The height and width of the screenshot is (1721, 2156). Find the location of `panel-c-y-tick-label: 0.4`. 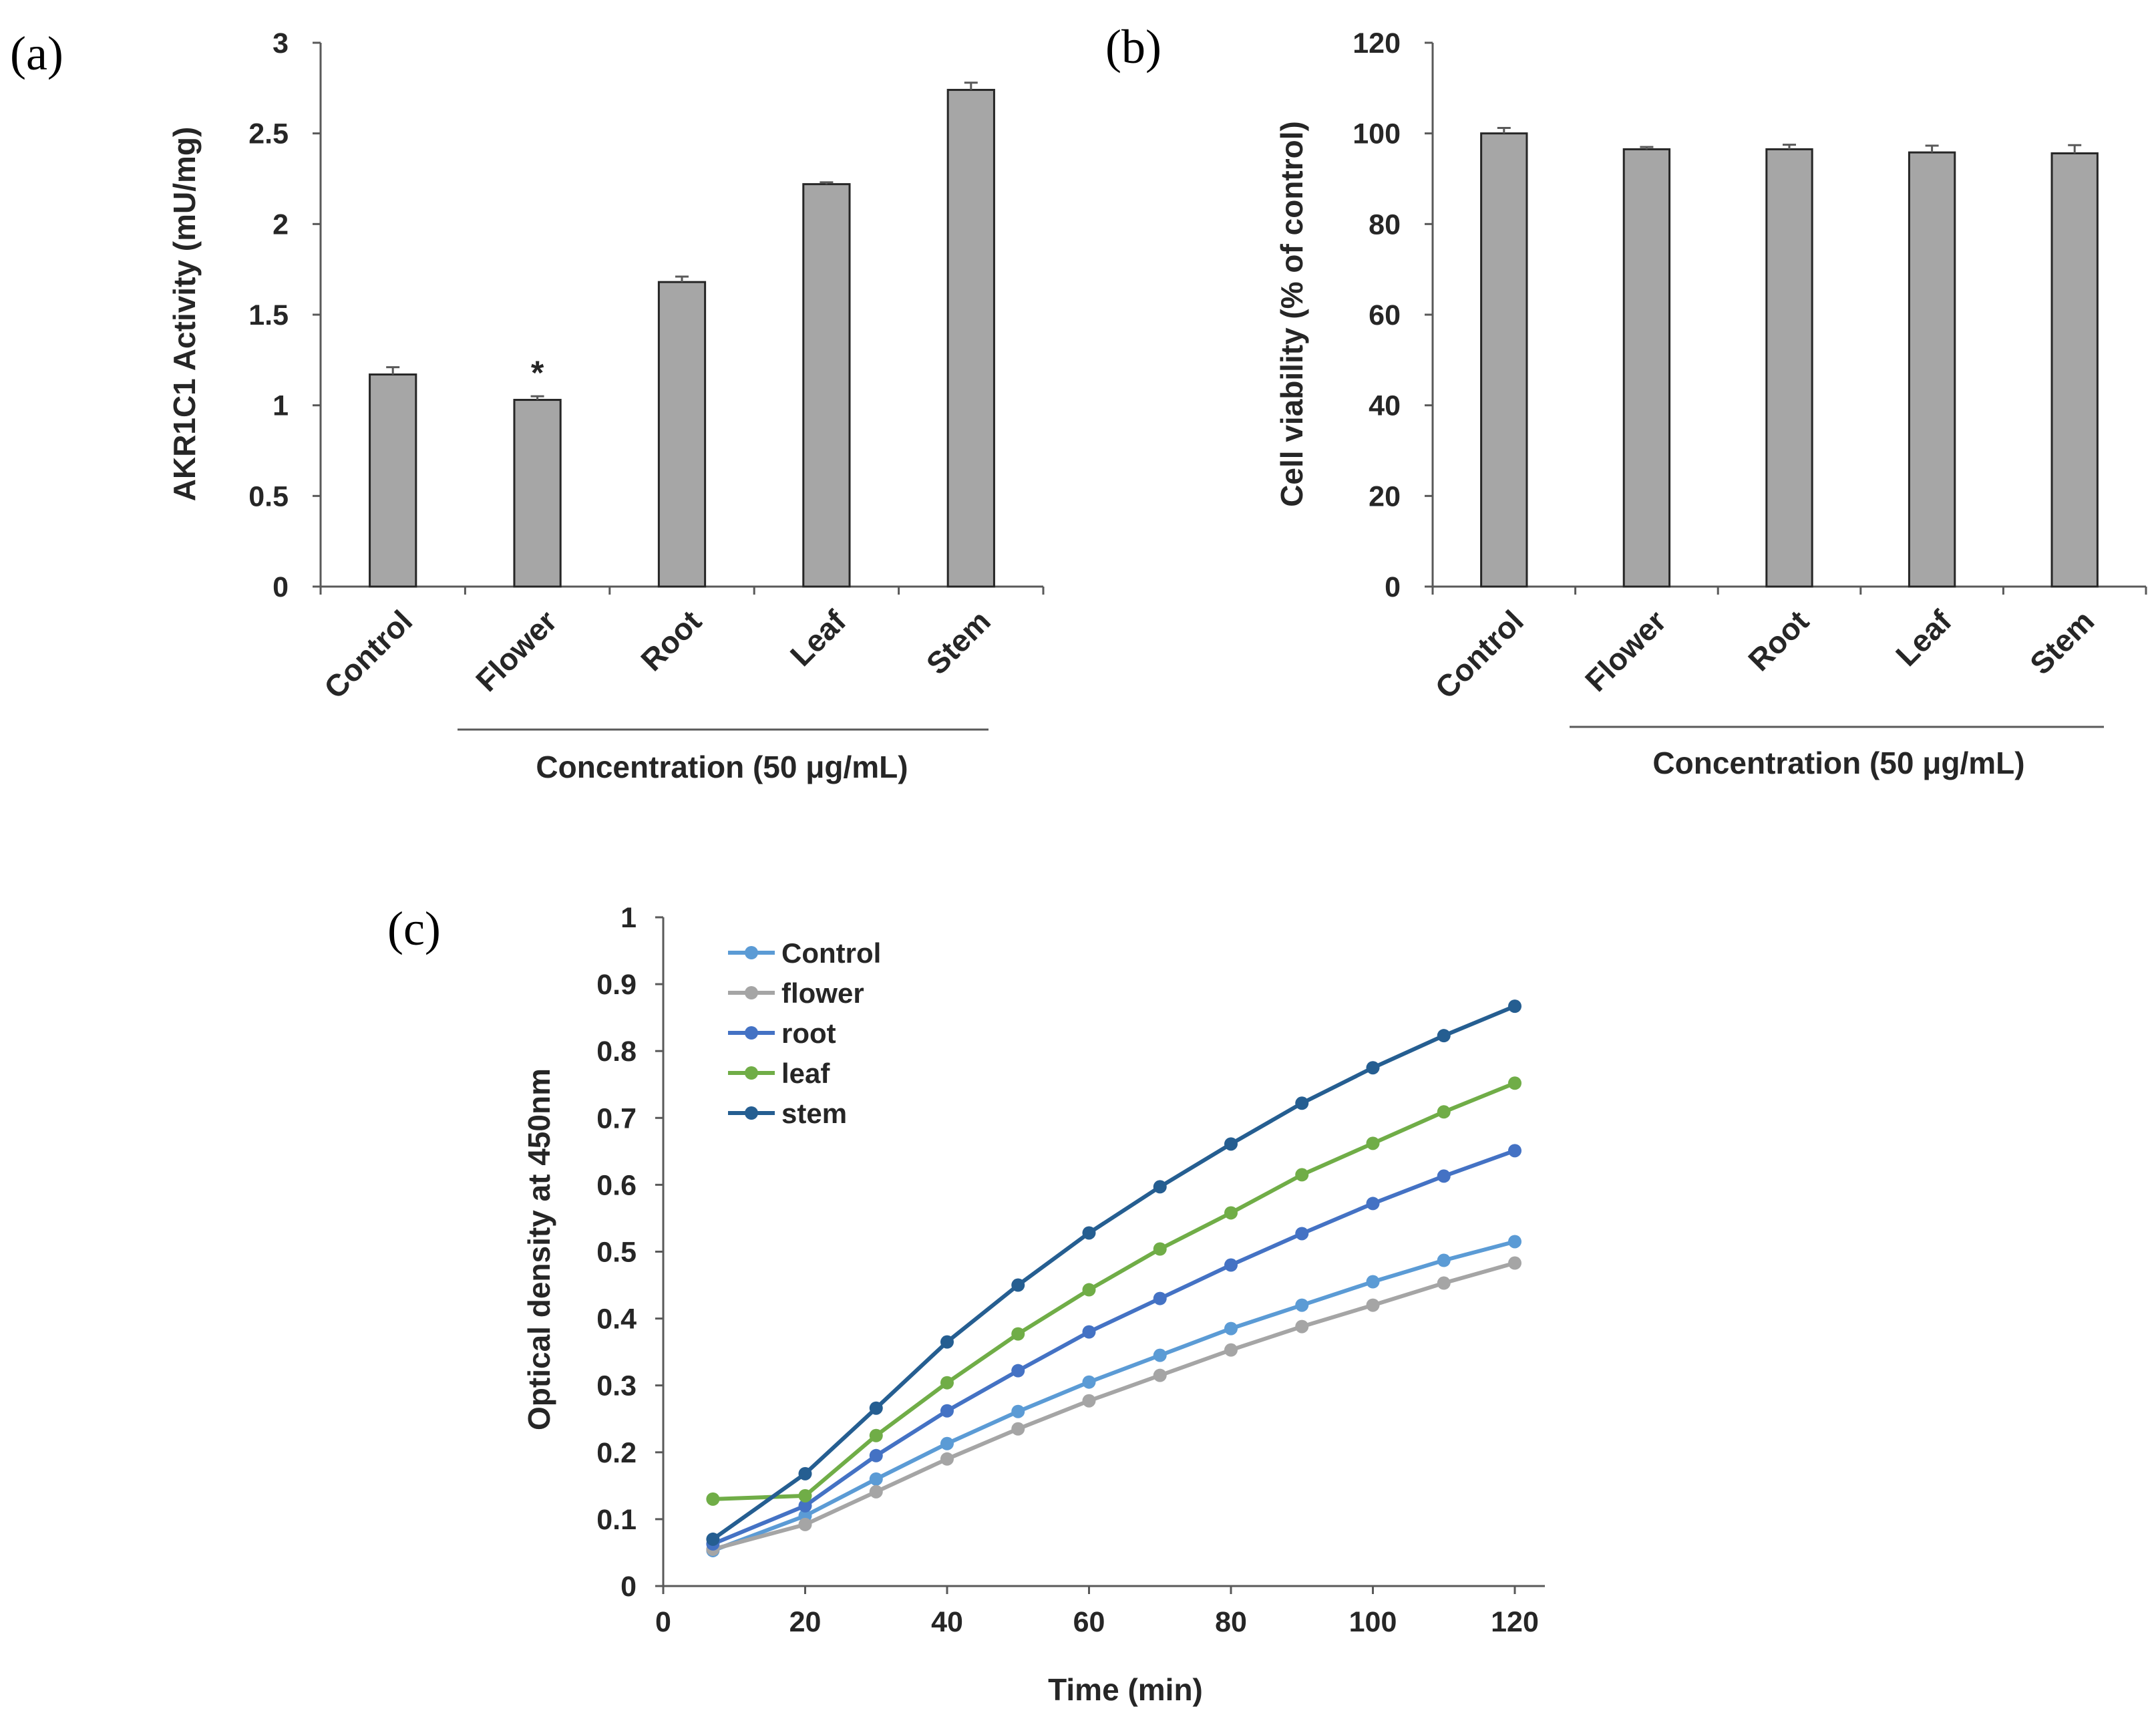

panel-c-y-tick-label: 0.4 is located at coordinates (616, 1319).